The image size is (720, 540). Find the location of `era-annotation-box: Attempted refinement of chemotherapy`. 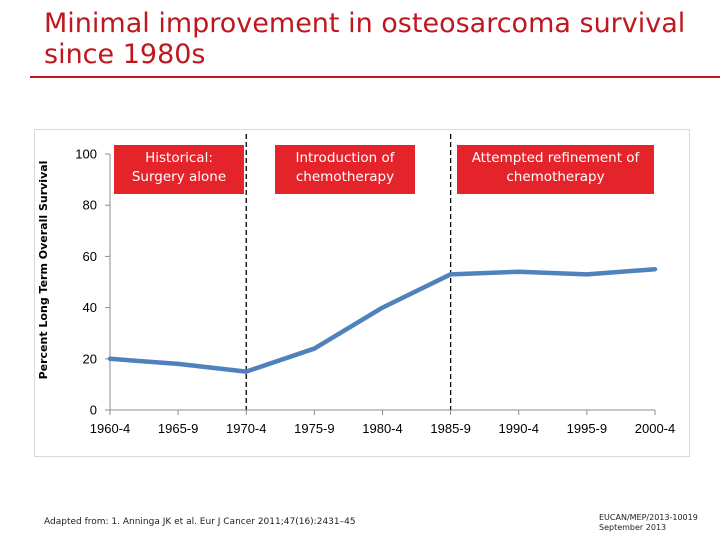

era-annotation-box: Attempted refinement of chemotherapy is located at coordinates (555, 169).